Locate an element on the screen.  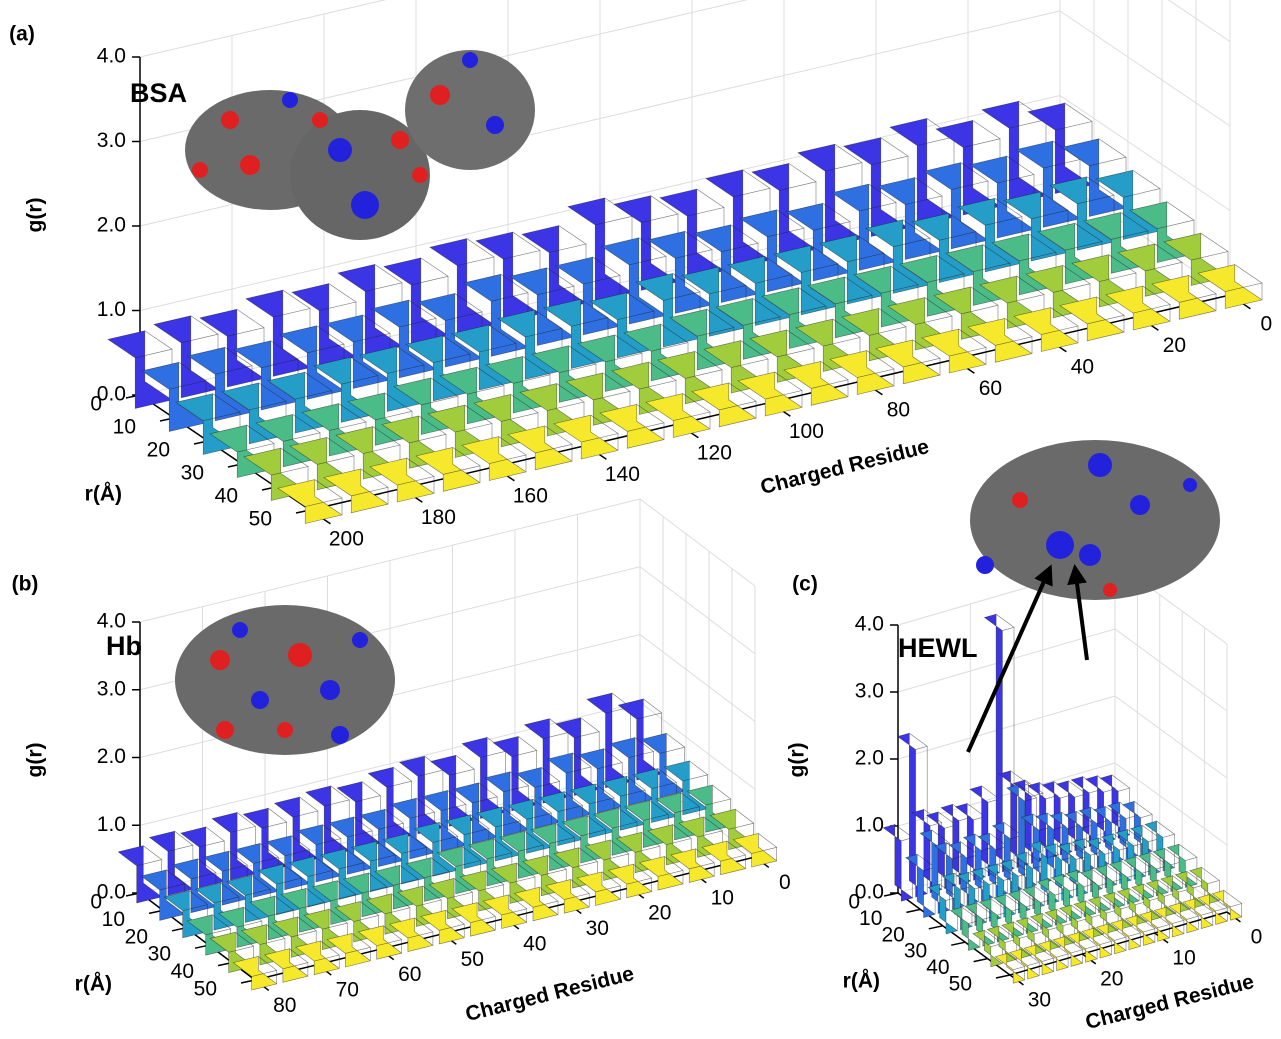
y-tick-label: 50 is located at coordinates (260, 519).